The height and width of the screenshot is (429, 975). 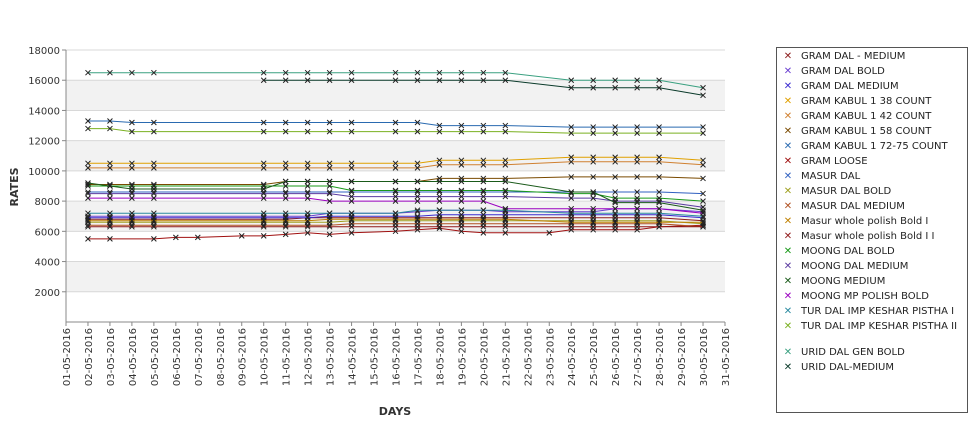 I want to click on x-tick-label: 15-05-2016, so click(x=375, y=357).